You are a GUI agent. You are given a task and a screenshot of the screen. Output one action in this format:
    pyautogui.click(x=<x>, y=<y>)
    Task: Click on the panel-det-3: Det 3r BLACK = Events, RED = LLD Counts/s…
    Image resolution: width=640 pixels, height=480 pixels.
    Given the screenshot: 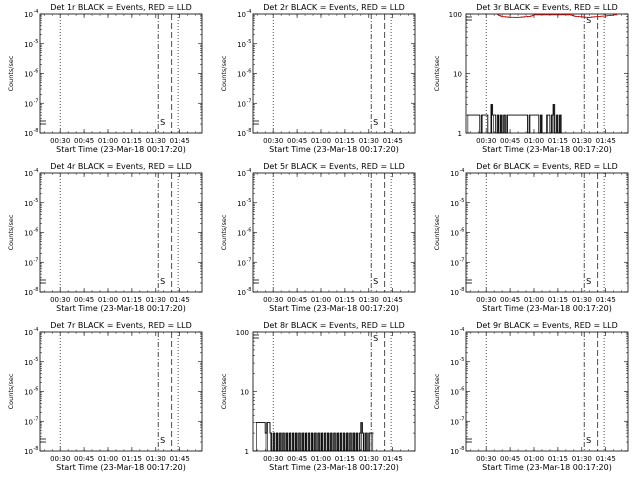 What is the action you would take?
    pyautogui.click(x=531, y=78)
    